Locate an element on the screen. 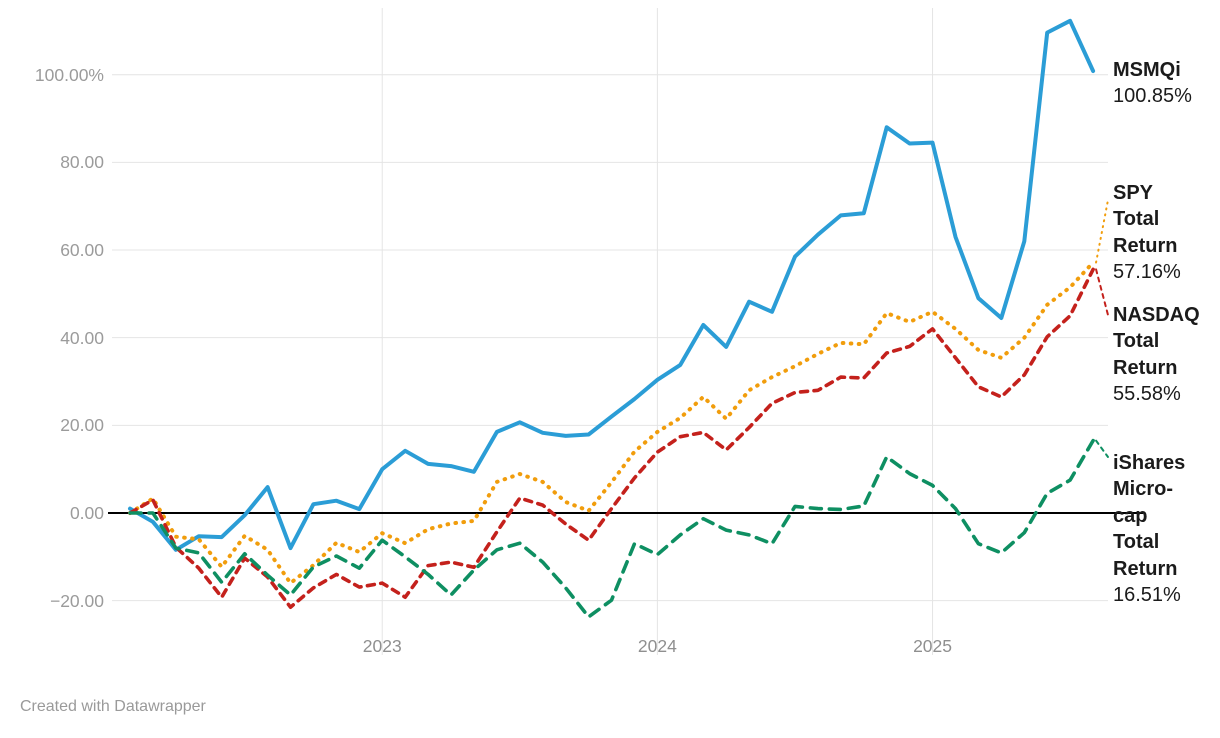 This screenshot has height=738, width=1220. y-axis-tick-label: 40.00 is located at coordinates (82, 337).